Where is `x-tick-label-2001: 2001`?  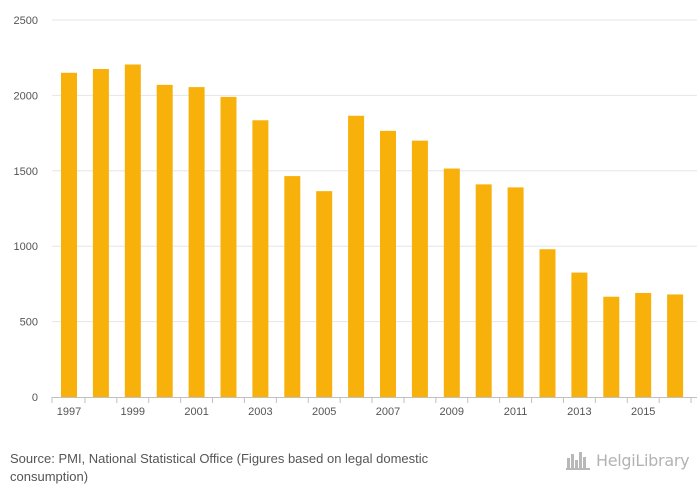
x-tick-label-2001: 2001 is located at coordinates (196, 412).